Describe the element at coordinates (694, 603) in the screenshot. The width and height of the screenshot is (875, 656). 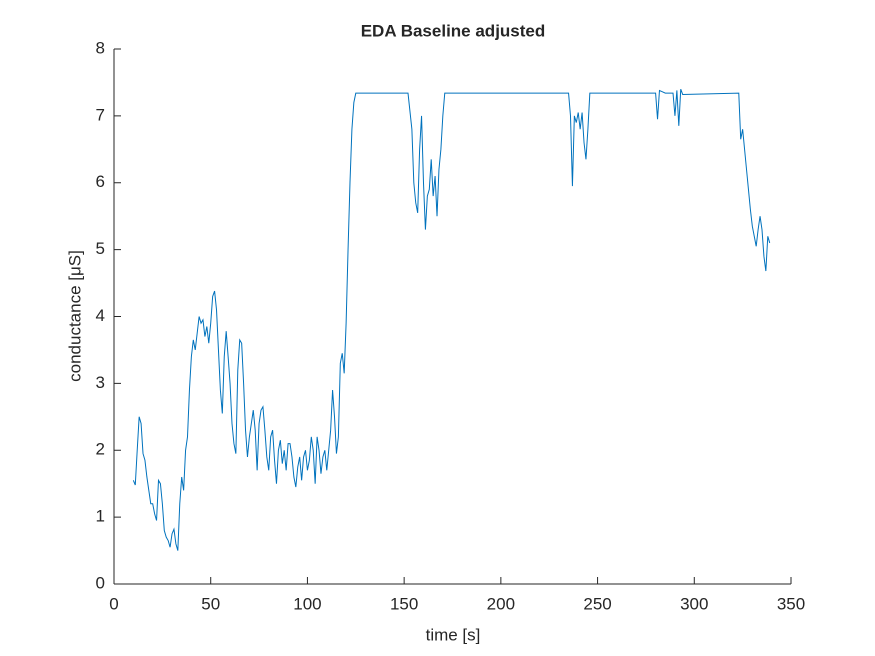
I see `x-tick-label: 300` at that location.